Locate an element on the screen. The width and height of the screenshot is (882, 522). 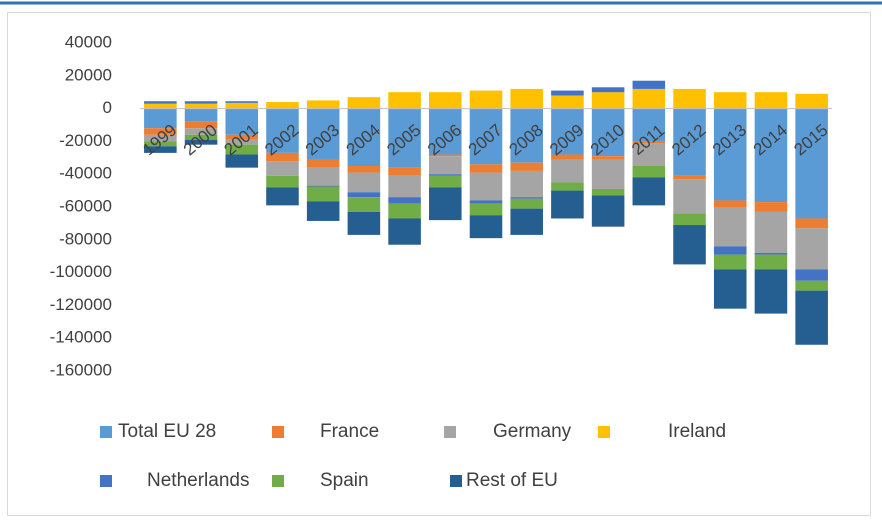
legend-label: Germany is located at coordinates (532, 431).